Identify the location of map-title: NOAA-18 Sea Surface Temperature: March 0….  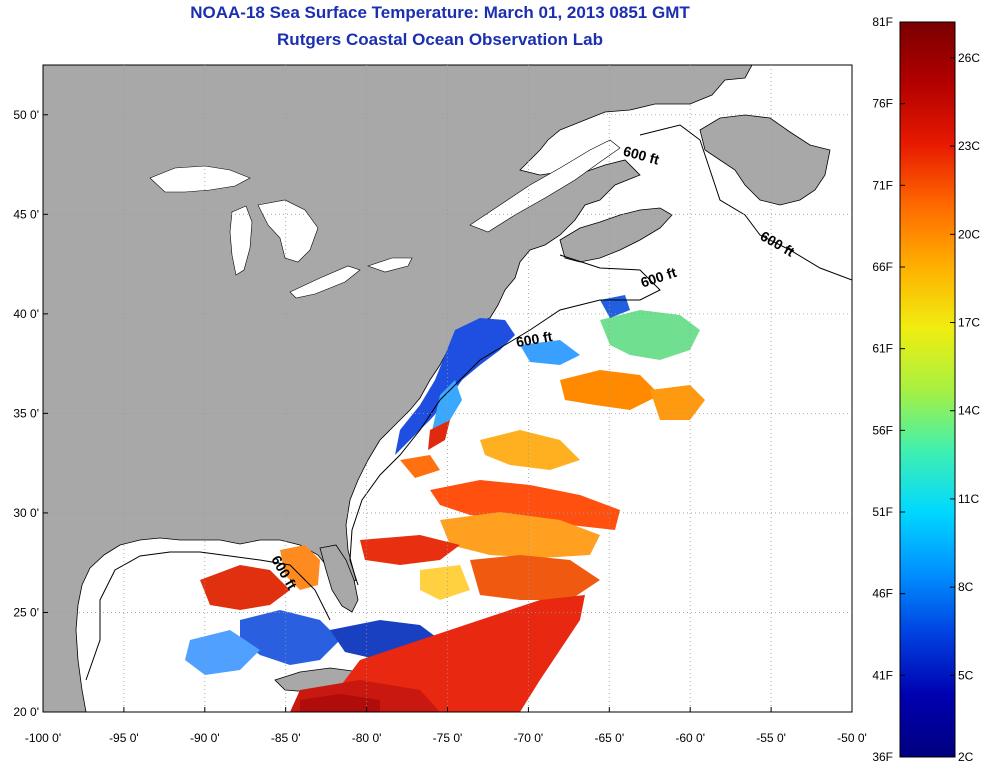
(440, 12).